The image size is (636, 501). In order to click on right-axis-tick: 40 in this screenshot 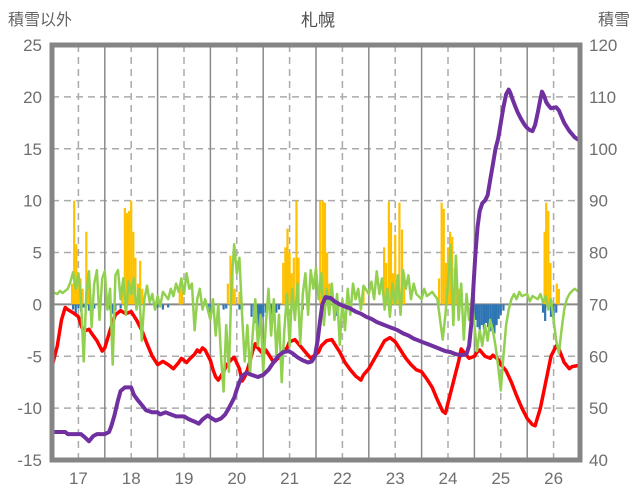, I will do `click(598, 460)`.